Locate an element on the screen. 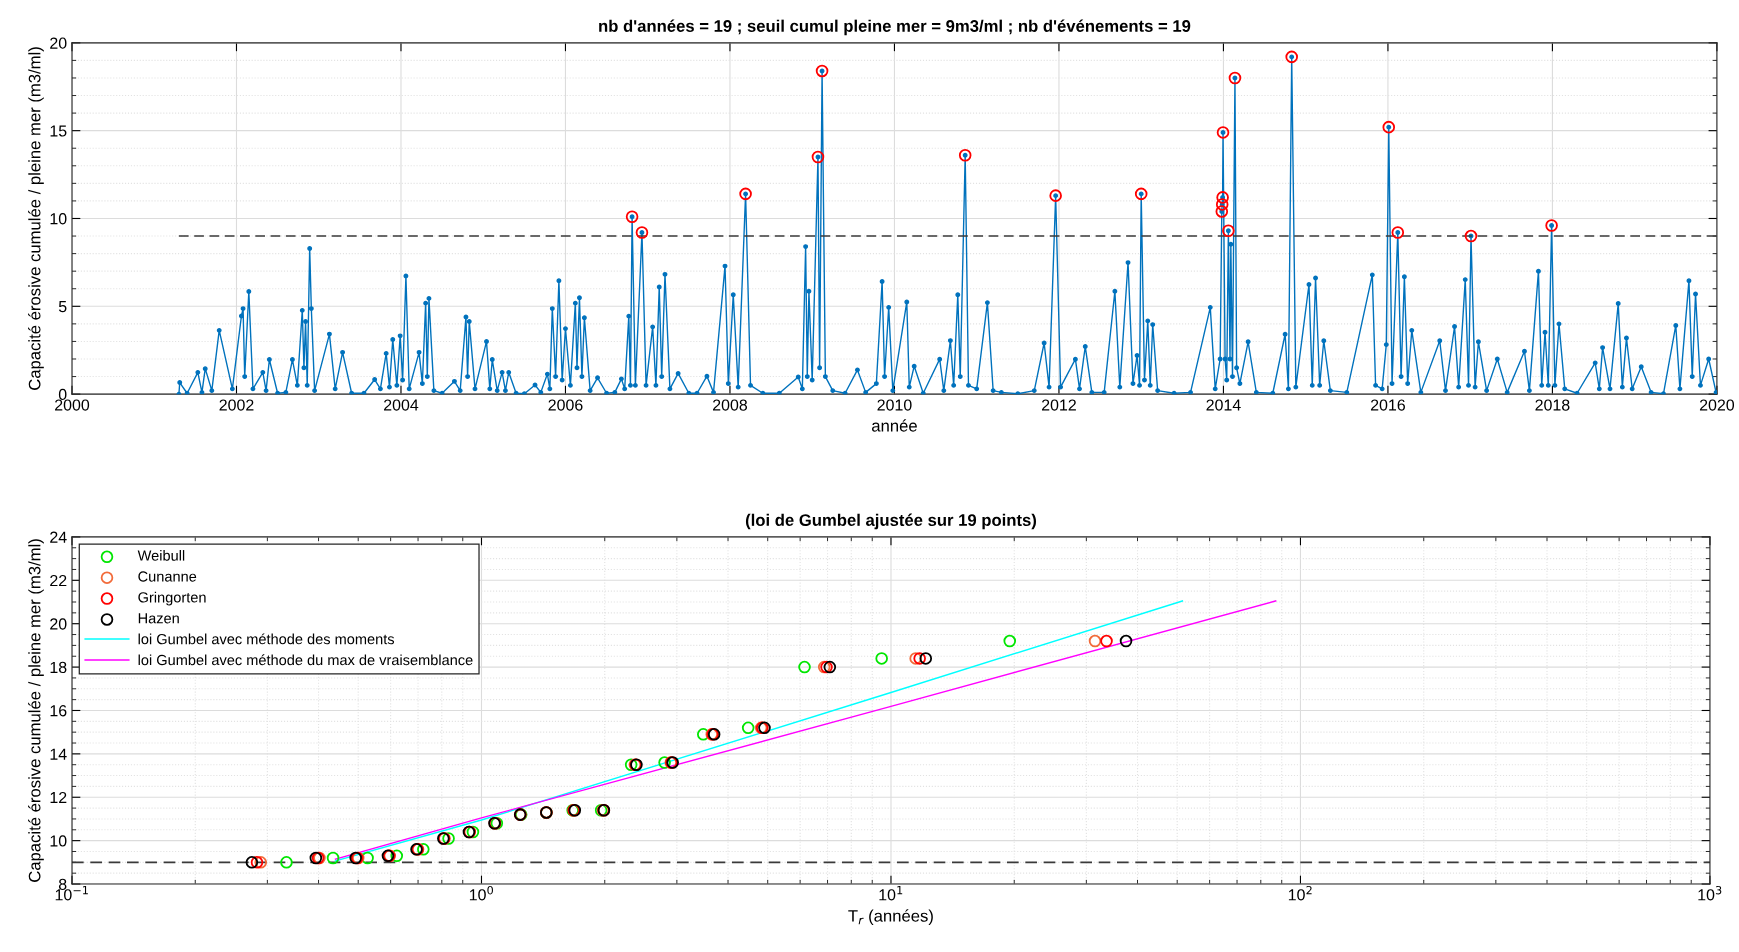 Image resolution: width=1739 pixels, height=952 pixels. x-tick-label: 10$^{3}$ is located at coordinates (1710, 893).